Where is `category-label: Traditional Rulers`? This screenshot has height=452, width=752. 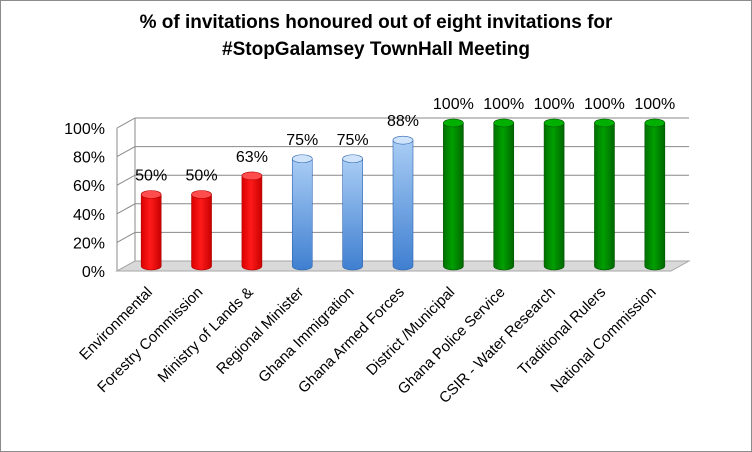 category-label: Traditional Rulers is located at coordinates (562, 331).